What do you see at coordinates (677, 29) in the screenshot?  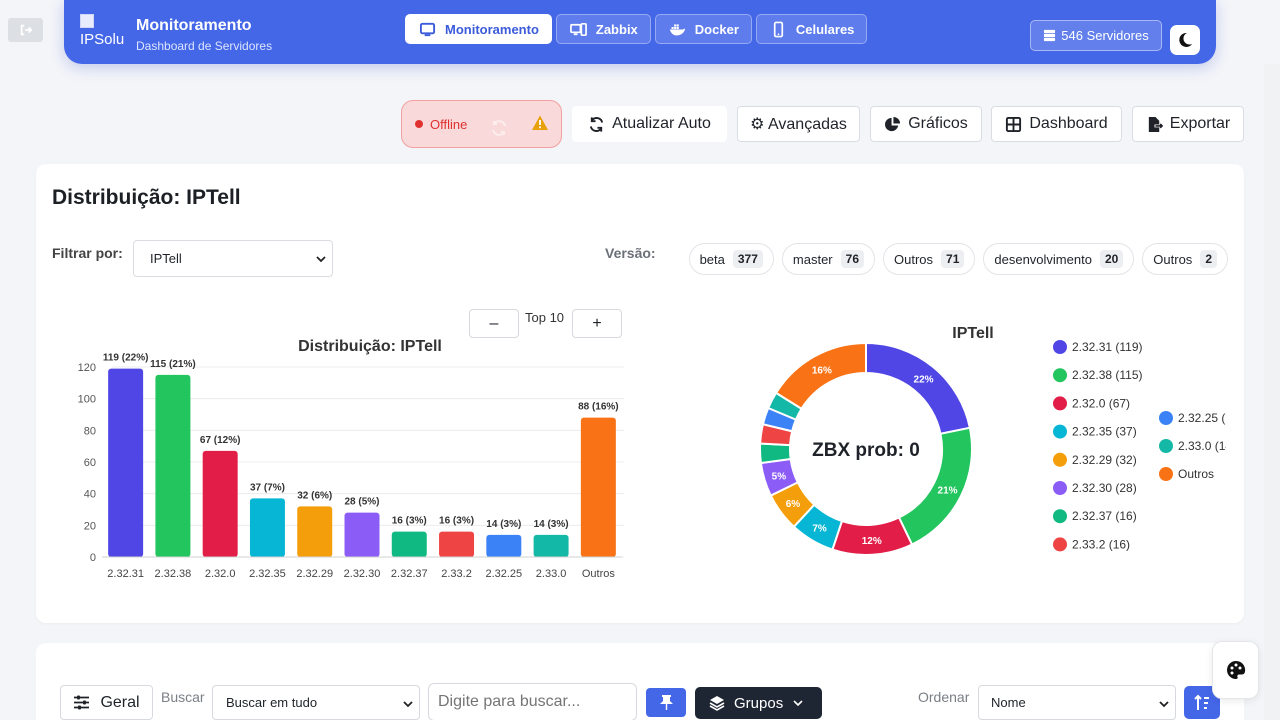 I see `docker-icon` at bounding box center [677, 29].